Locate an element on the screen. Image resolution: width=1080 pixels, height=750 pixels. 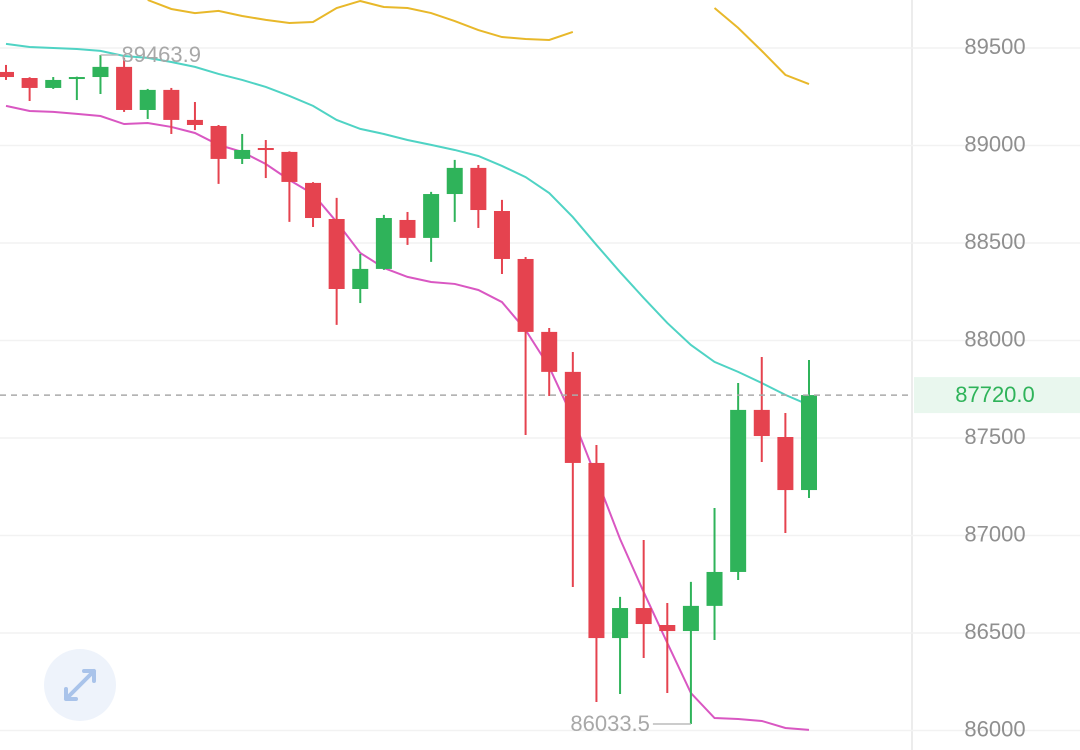
y-tick-label: 87500 is located at coordinates (994, 436).